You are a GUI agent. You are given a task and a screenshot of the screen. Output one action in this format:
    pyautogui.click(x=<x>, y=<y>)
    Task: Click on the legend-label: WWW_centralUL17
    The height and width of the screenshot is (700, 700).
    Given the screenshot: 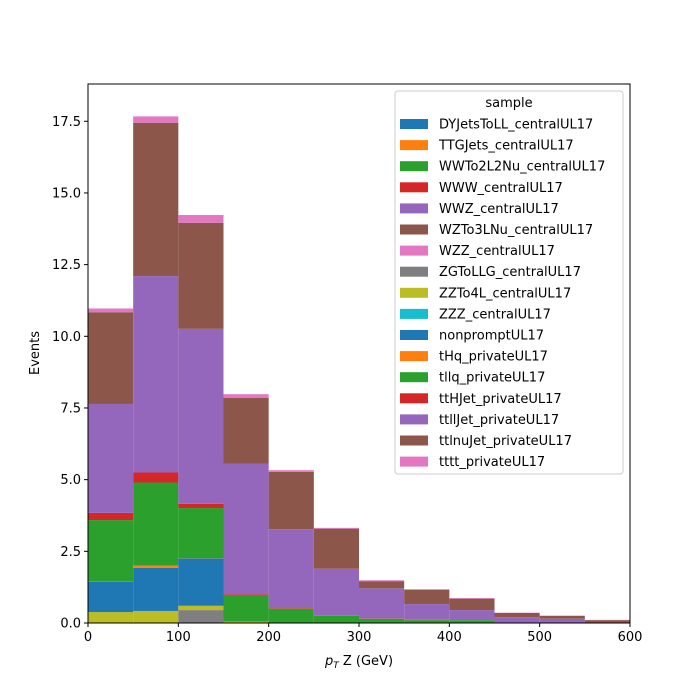 What is the action you would take?
    pyautogui.click(x=501, y=188)
    